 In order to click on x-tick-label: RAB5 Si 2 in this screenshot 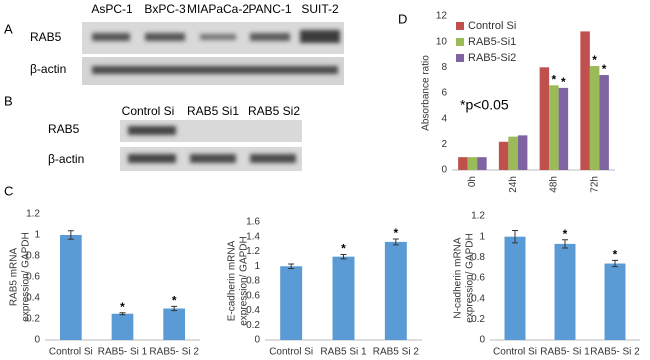, I will do `click(396, 352)`.